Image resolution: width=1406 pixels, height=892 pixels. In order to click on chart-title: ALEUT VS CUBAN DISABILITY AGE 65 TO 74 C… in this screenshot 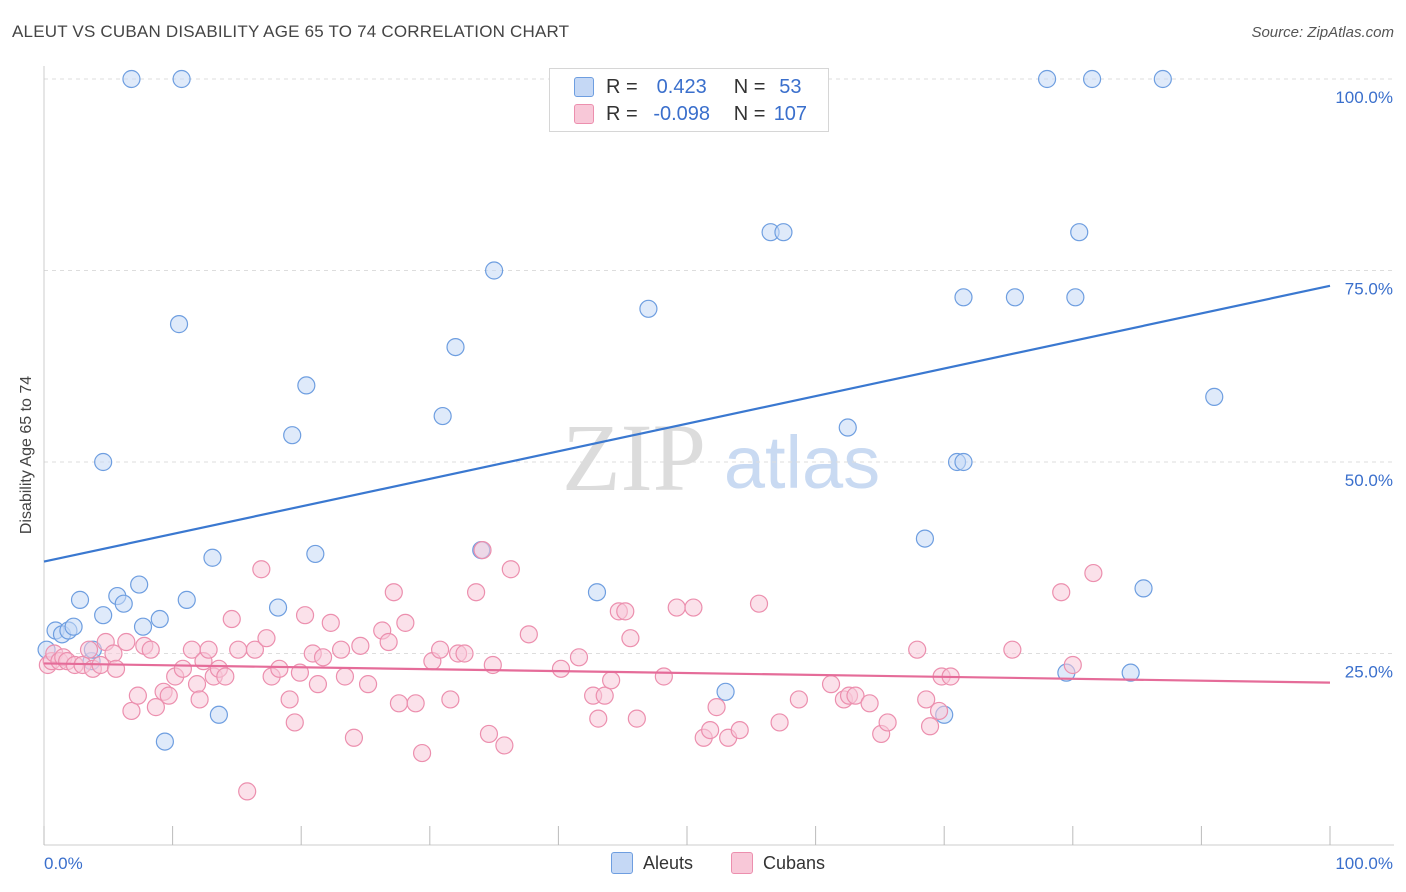, I will do `click(291, 31)`.